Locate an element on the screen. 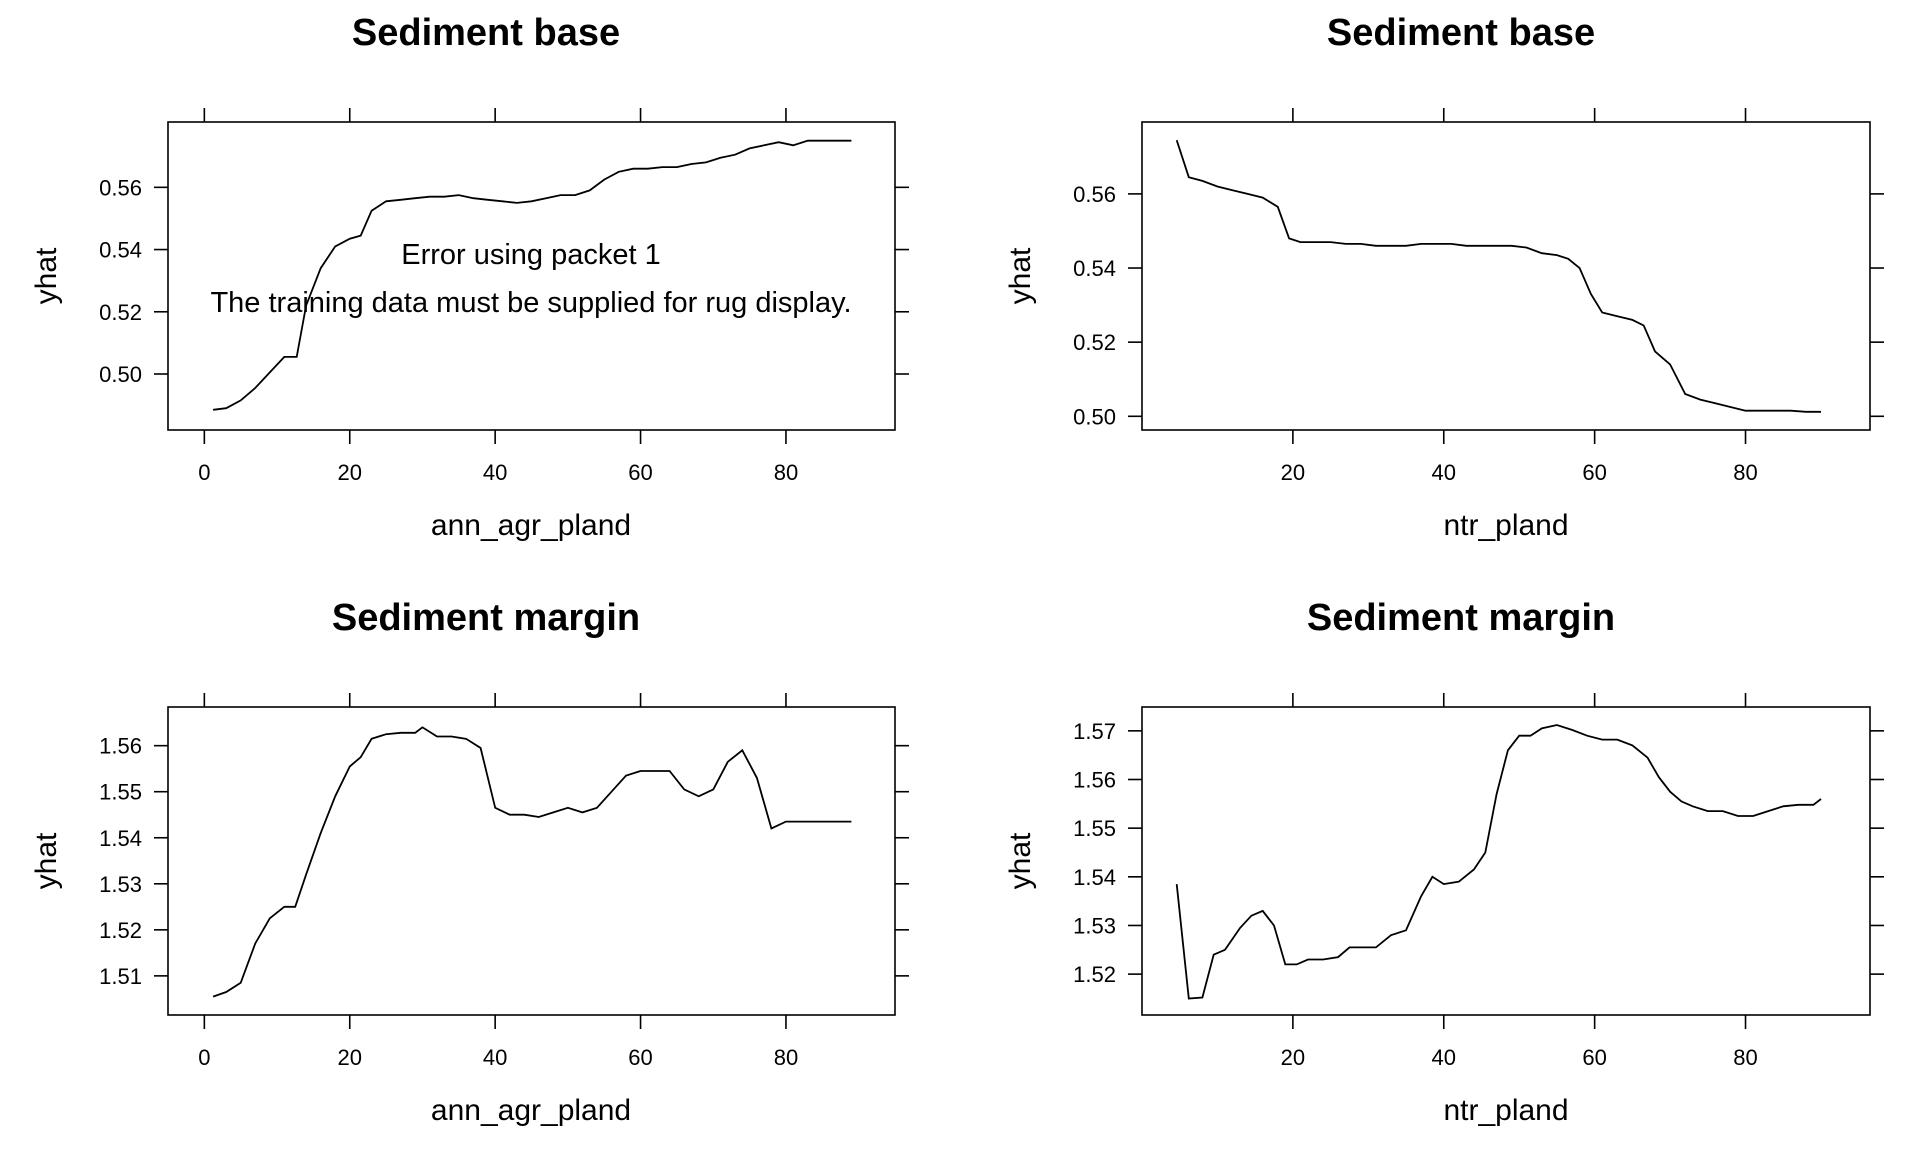 The image size is (1920, 1152). y-tick-label: 1.51 is located at coordinates (120, 976).